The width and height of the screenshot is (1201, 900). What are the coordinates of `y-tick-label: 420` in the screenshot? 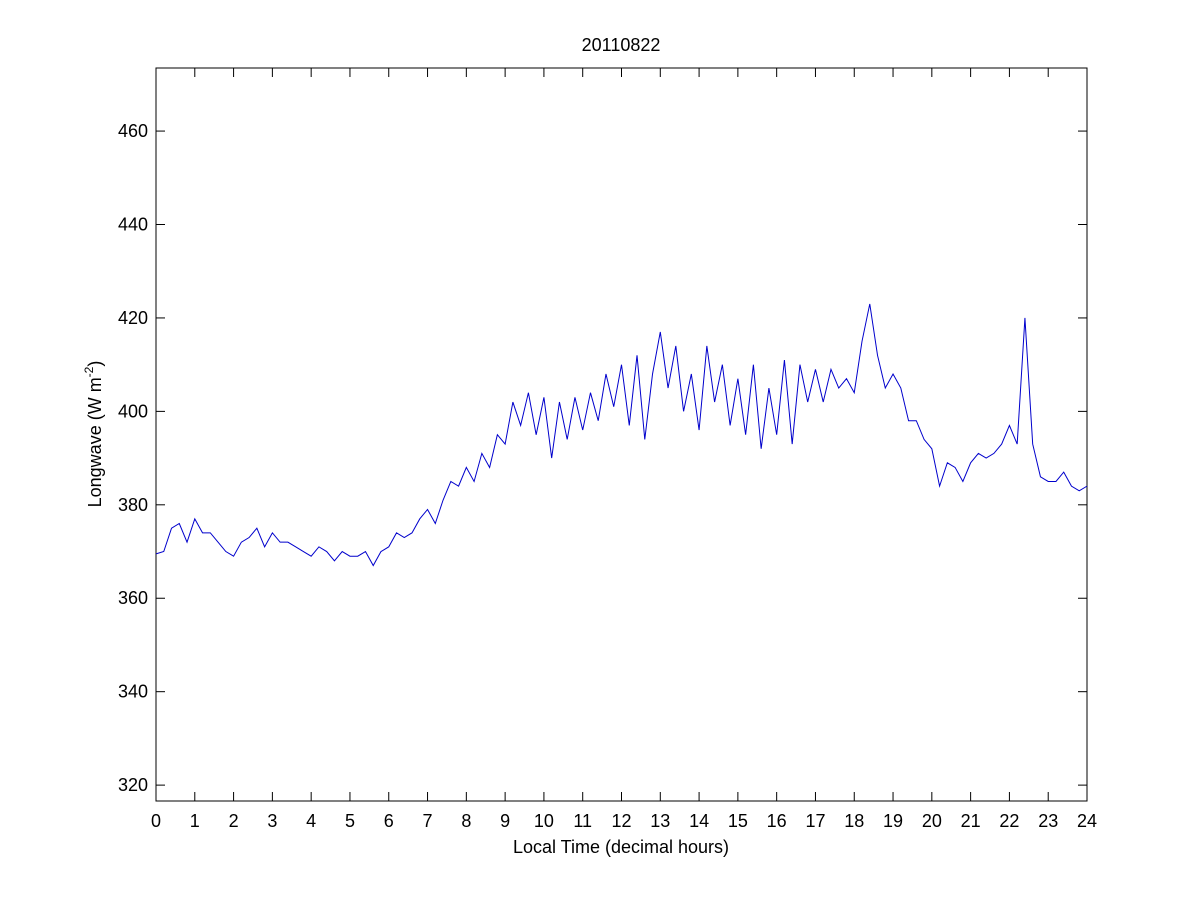 It's located at (133, 318).